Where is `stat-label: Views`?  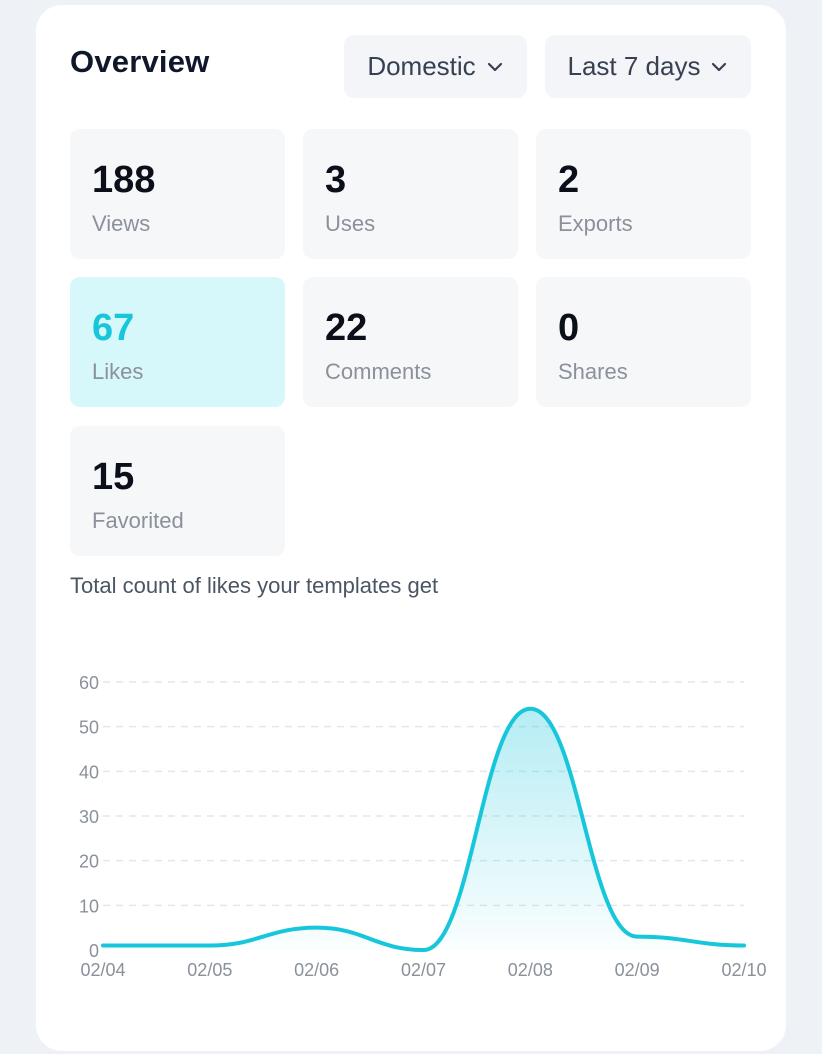
stat-label: Views is located at coordinates (121, 223).